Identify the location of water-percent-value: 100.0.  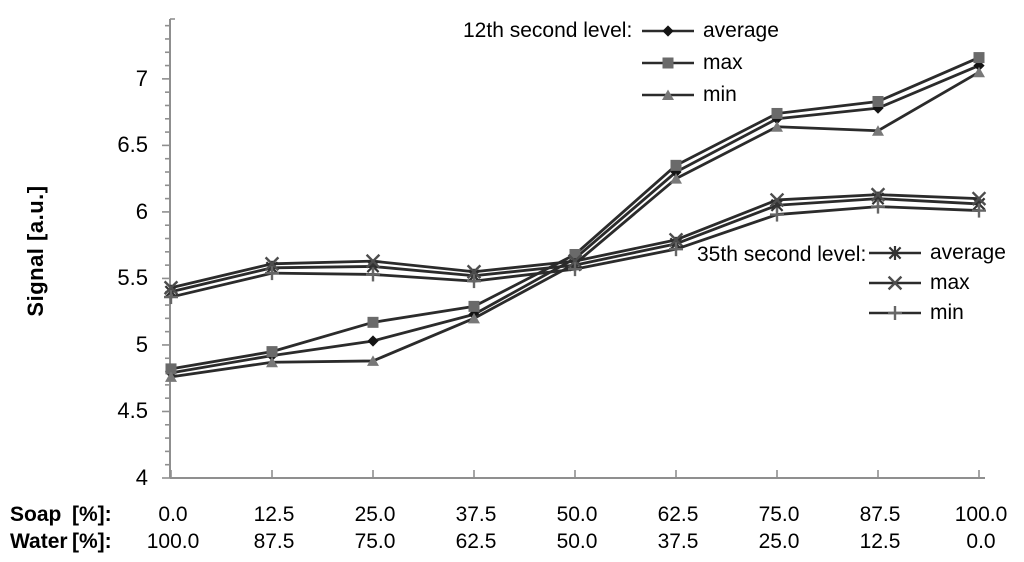
(173, 541).